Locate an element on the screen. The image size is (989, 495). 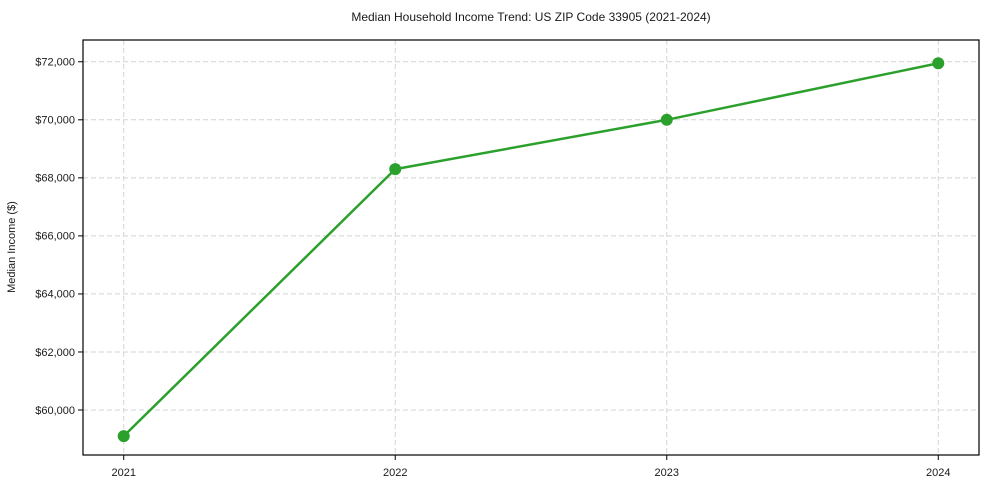
y-tick-label: $66,000 is located at coordinates (55, 237).